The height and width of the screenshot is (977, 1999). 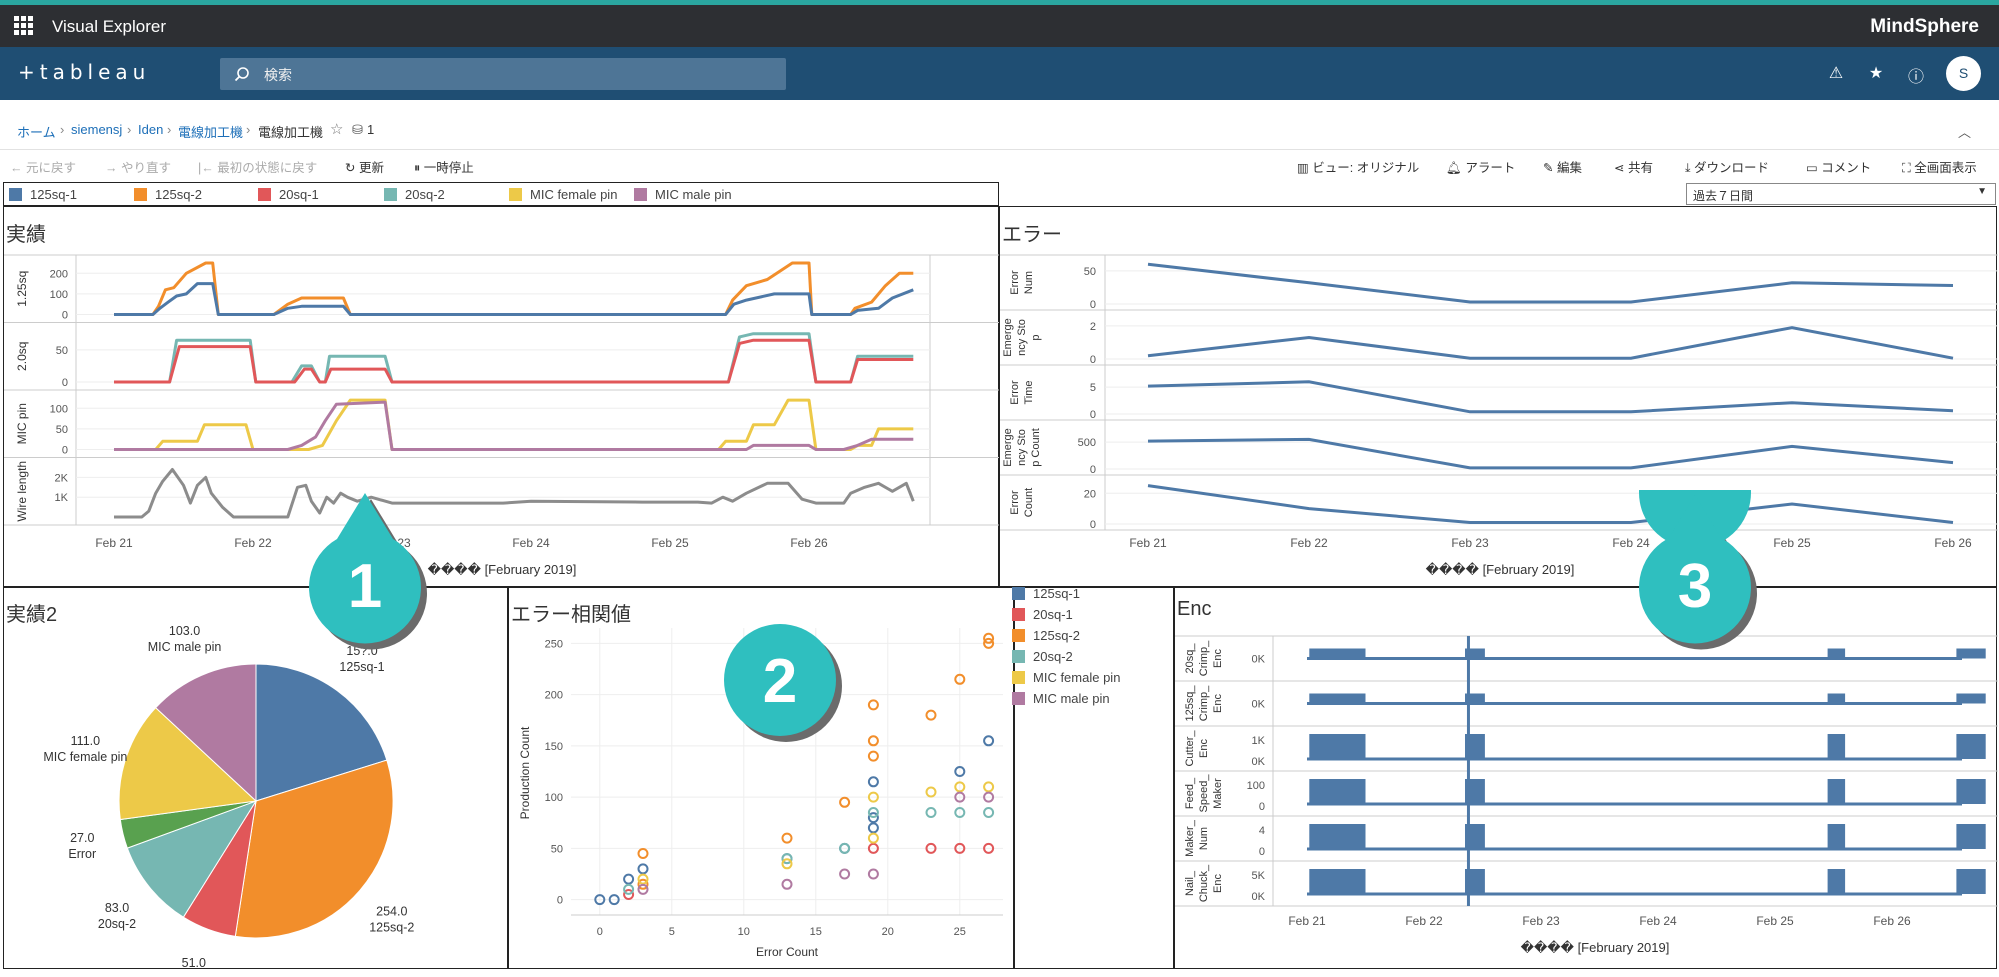 What do you see at coordinates (24, 26) in the screenshot?
I see `app-launcher-icon` at bounding box center [24, 26].